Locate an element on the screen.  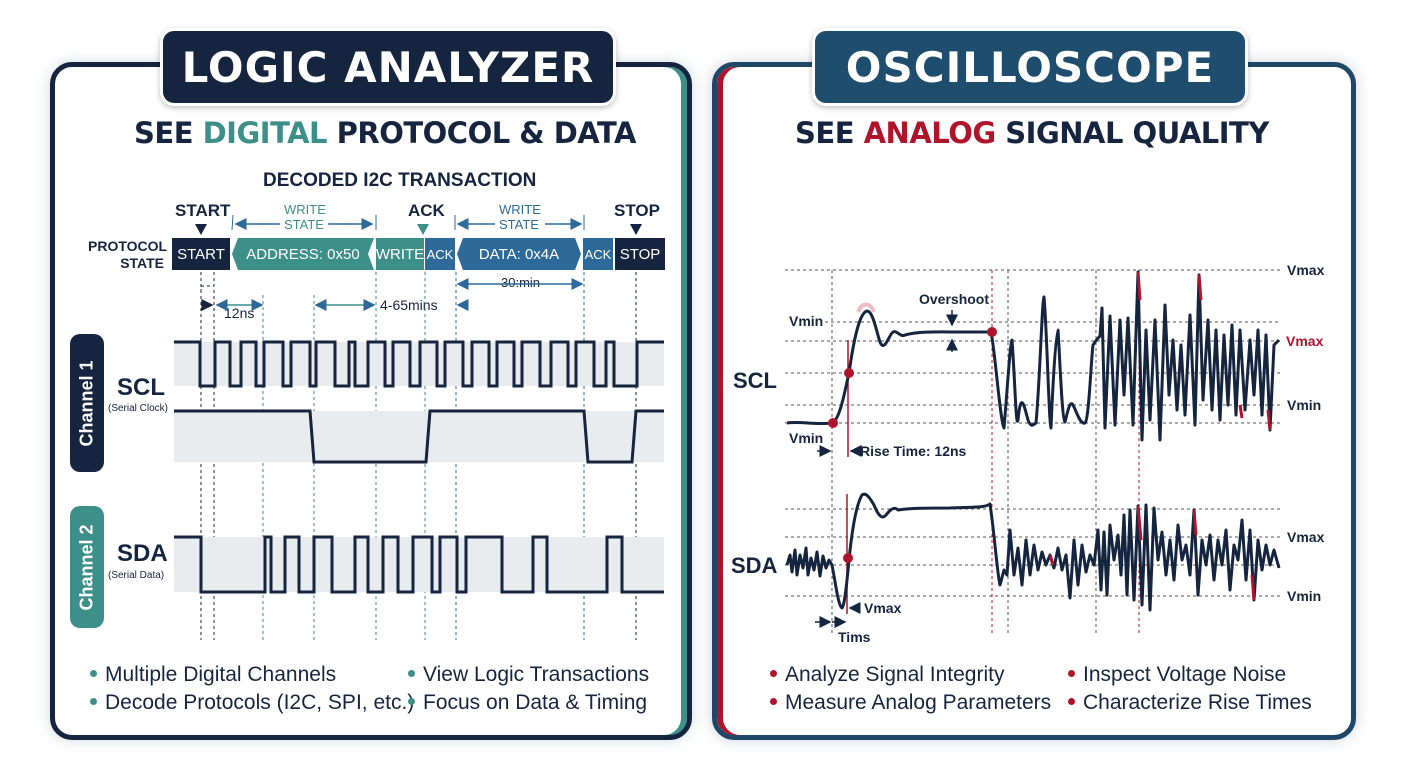
osc-scl-vmin-bottom: Vmin is located at coordinates (806, 438).